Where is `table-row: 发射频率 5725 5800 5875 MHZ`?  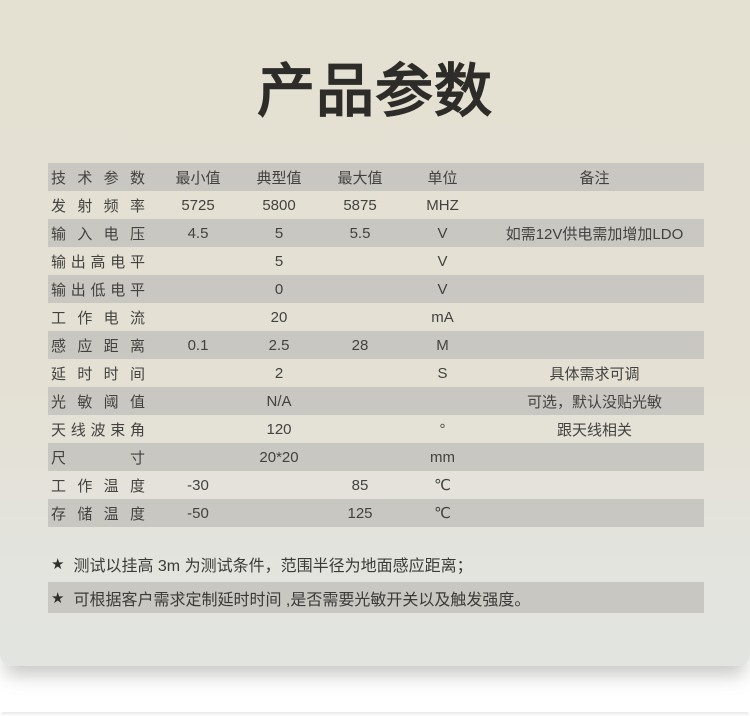 table-row: 发射频率 5725 5800 5875 MHZ is located at coordinates (376, 205).